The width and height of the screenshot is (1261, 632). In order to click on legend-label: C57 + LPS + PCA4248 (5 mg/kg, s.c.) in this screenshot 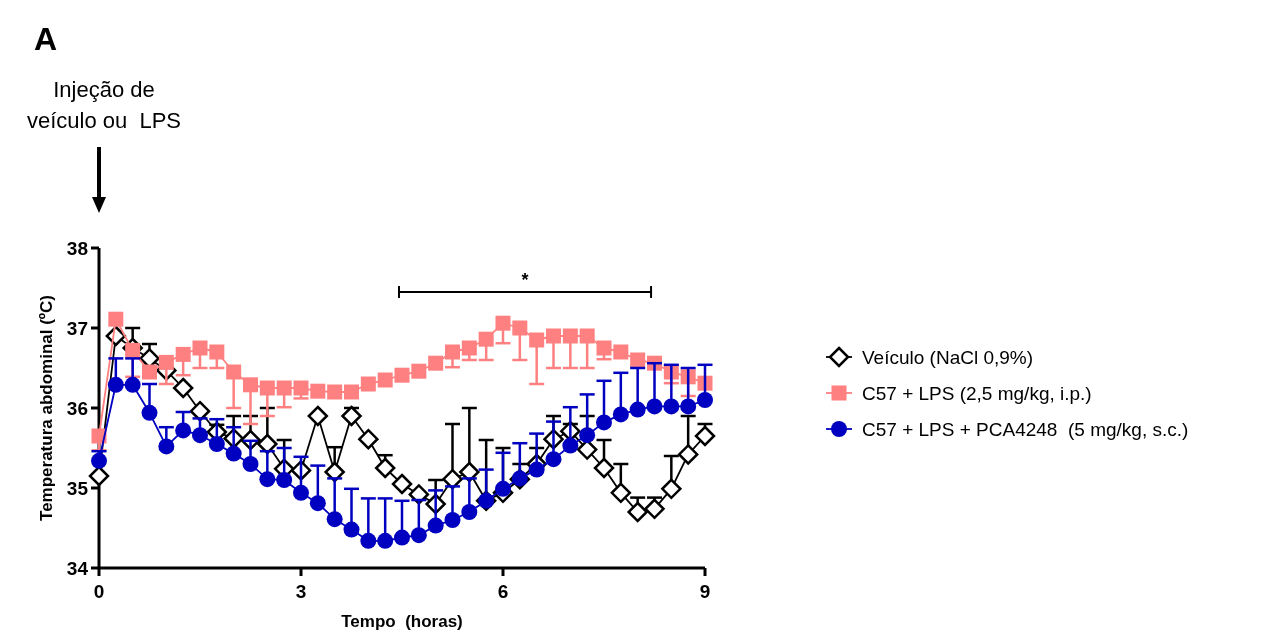, I will do `click(1025, 429)`.